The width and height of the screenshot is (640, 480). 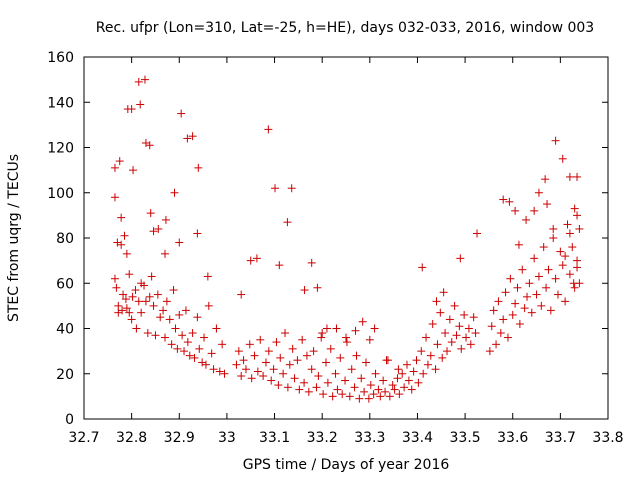 I want to click on x-tick-label: 33.8, so click(x=607, y=438).